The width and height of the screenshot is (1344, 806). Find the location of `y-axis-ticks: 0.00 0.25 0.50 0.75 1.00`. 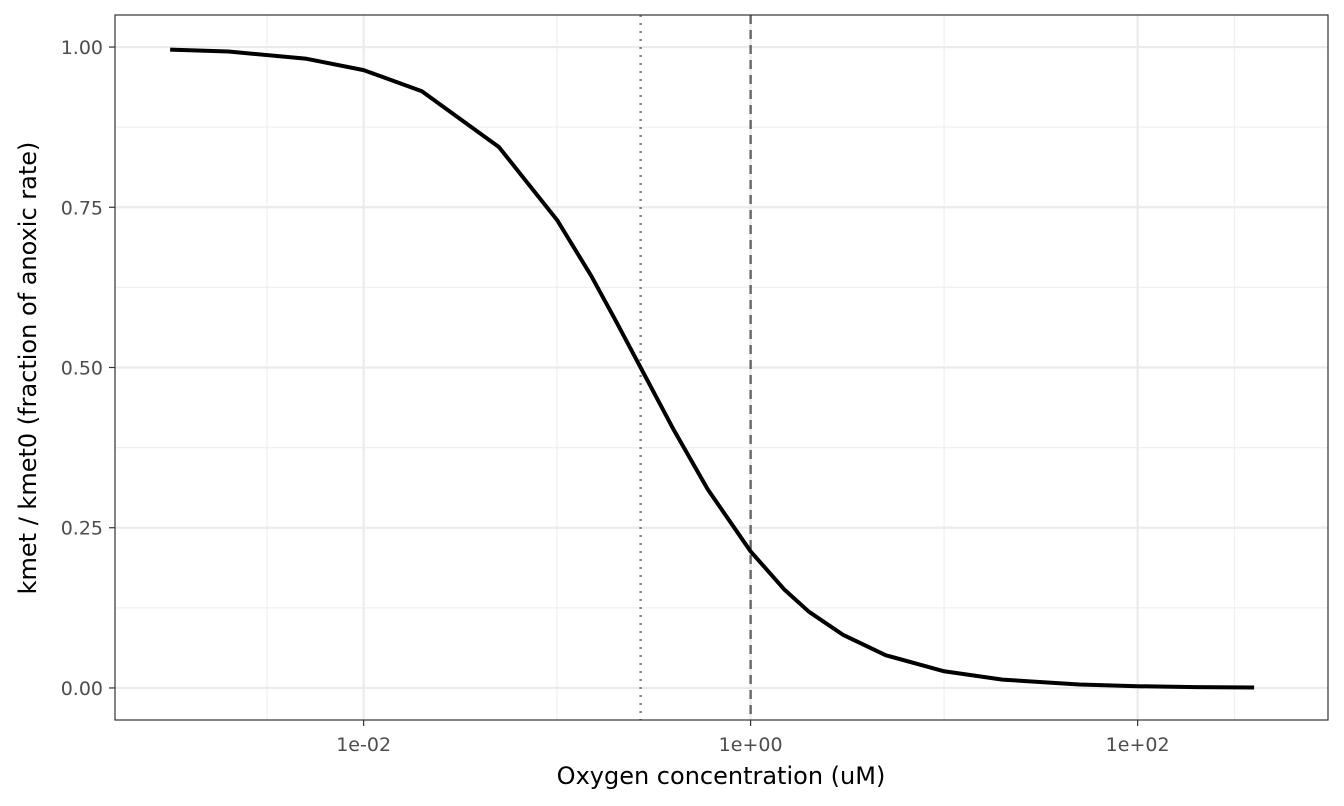

y-axis-ticks: 0.00 0.25 0.50 0.75 1.00 is located at coordinates (88, 368).